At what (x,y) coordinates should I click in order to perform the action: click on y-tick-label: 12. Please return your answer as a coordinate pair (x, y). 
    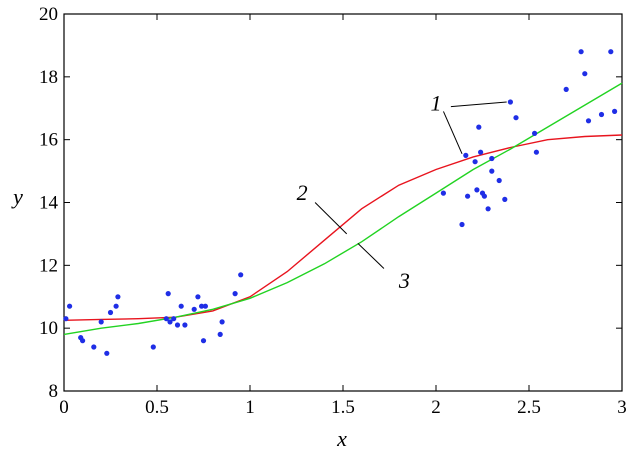
    Looking at the image, I should click on (48, 265).